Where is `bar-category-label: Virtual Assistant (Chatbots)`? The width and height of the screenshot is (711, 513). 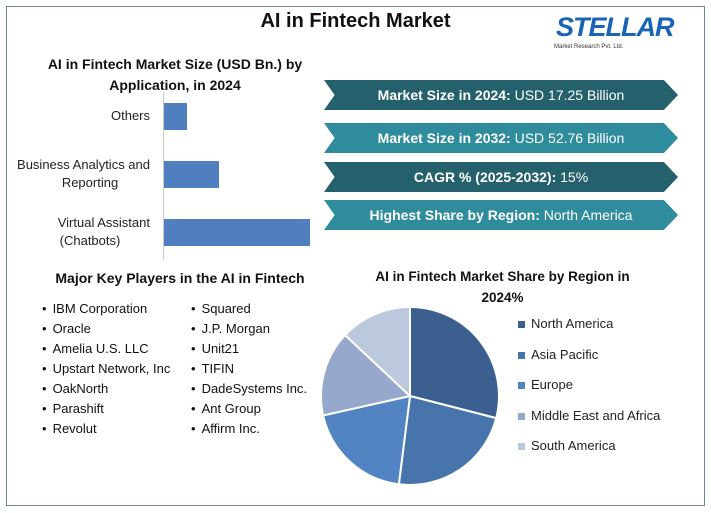 bar-category-label: Virtual Assistant (Chatbots) is located at coordinates (103, 231).